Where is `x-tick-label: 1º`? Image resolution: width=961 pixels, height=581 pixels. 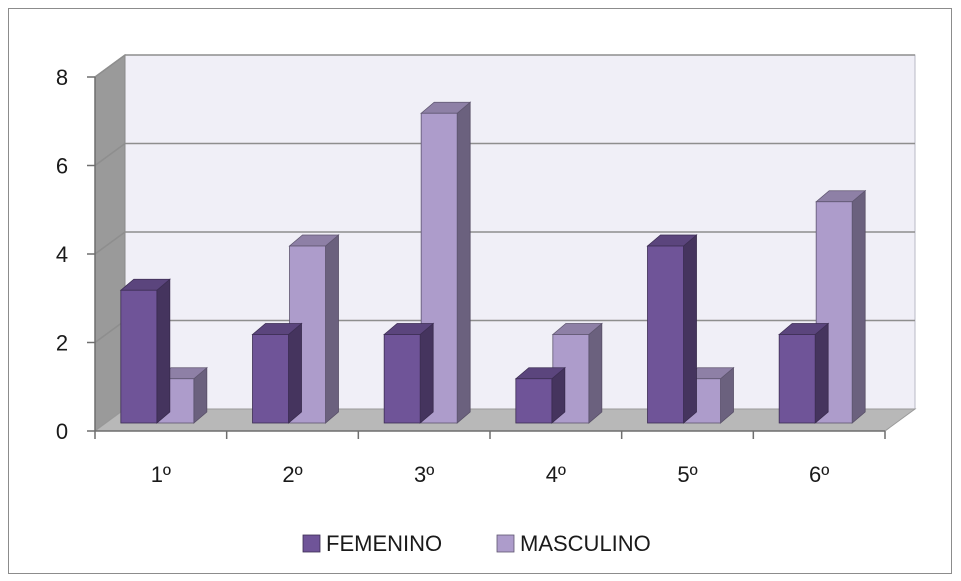 x-tick-label: 1º is located at coordinates (161, 474).